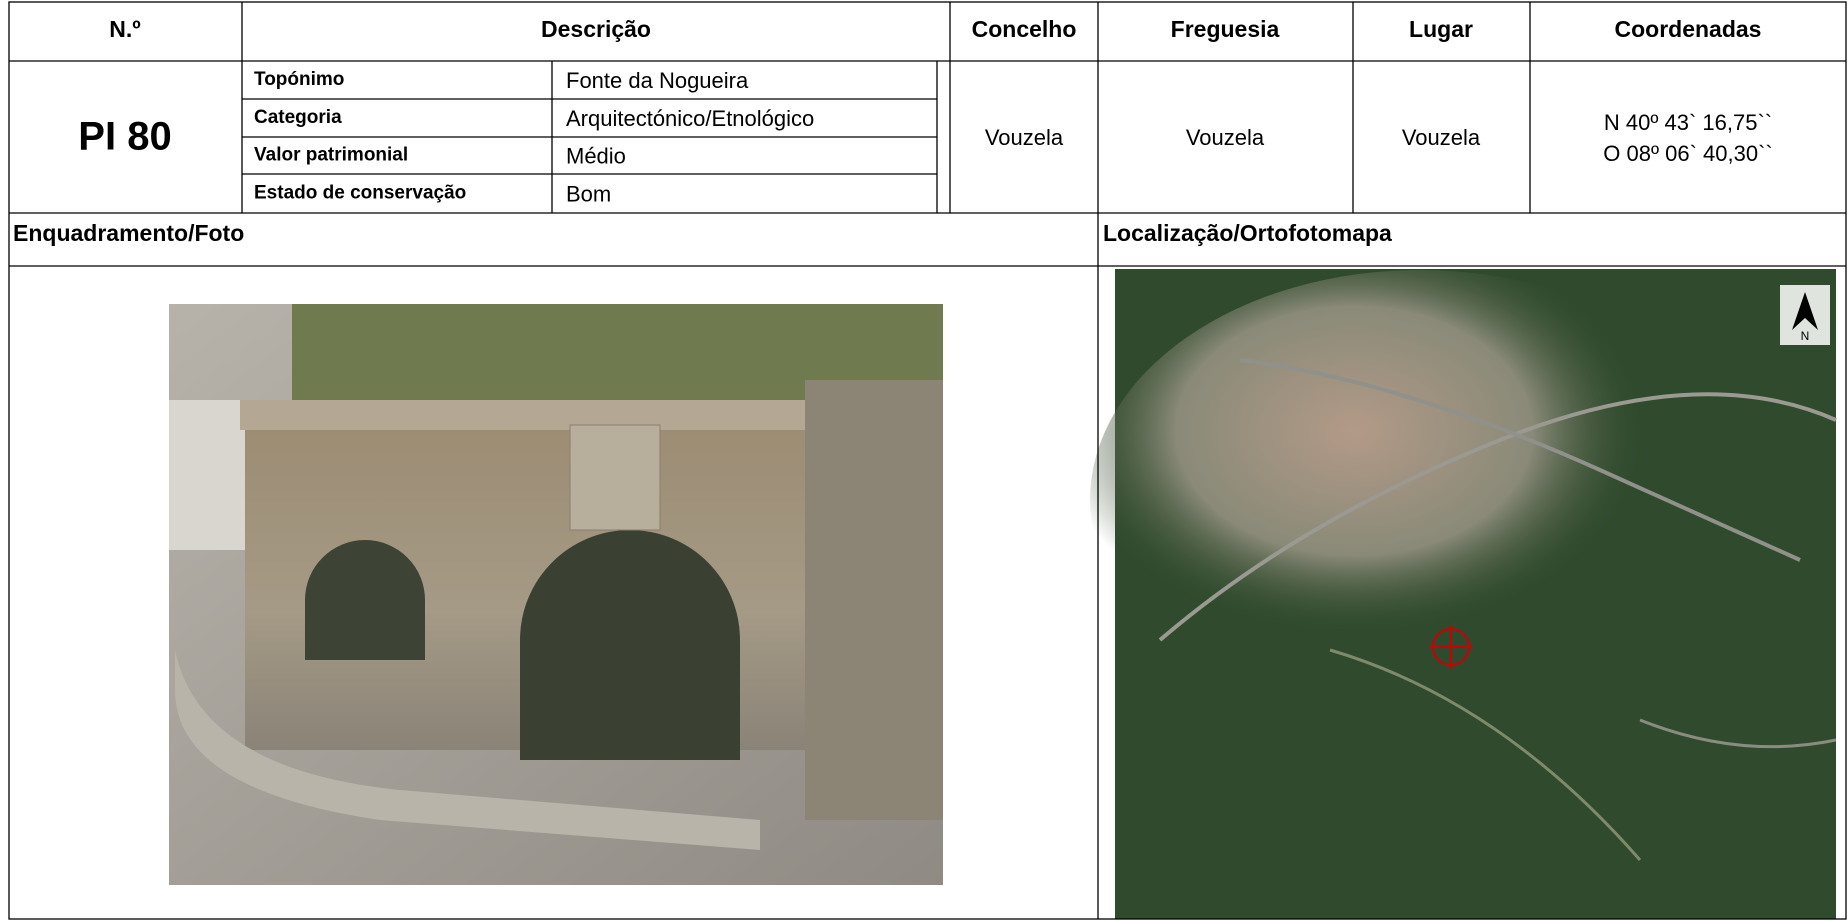 The width and height of the screenshot is (1848, 921). What do you see at coordinates (124, 137) in the screenshot?
I see `record-id: PI 80` at bounding box center [124, 137].